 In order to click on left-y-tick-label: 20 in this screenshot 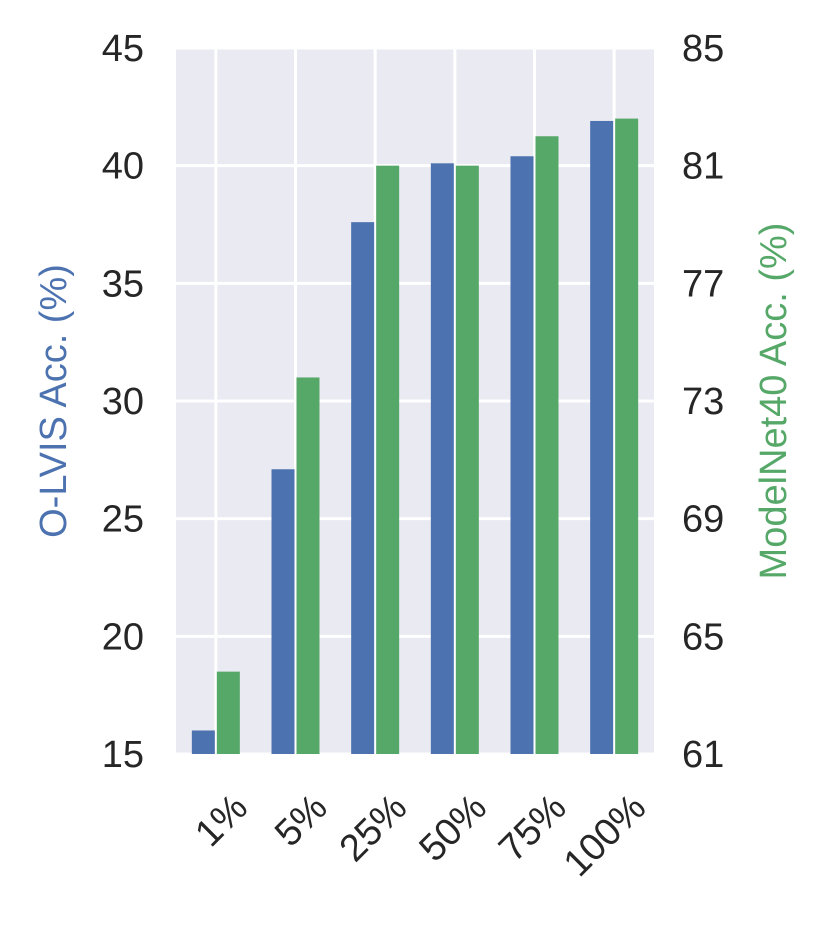, I will do `click(123, 637)`.